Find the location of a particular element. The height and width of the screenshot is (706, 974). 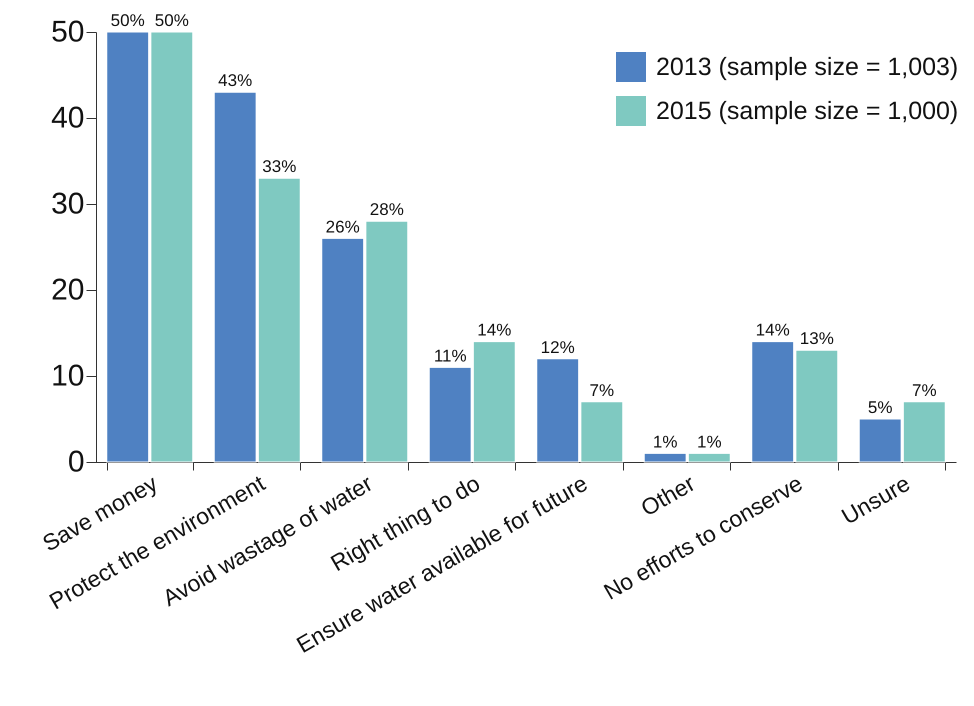

y-tick-label: 40 is located at coordinates (67, 118).